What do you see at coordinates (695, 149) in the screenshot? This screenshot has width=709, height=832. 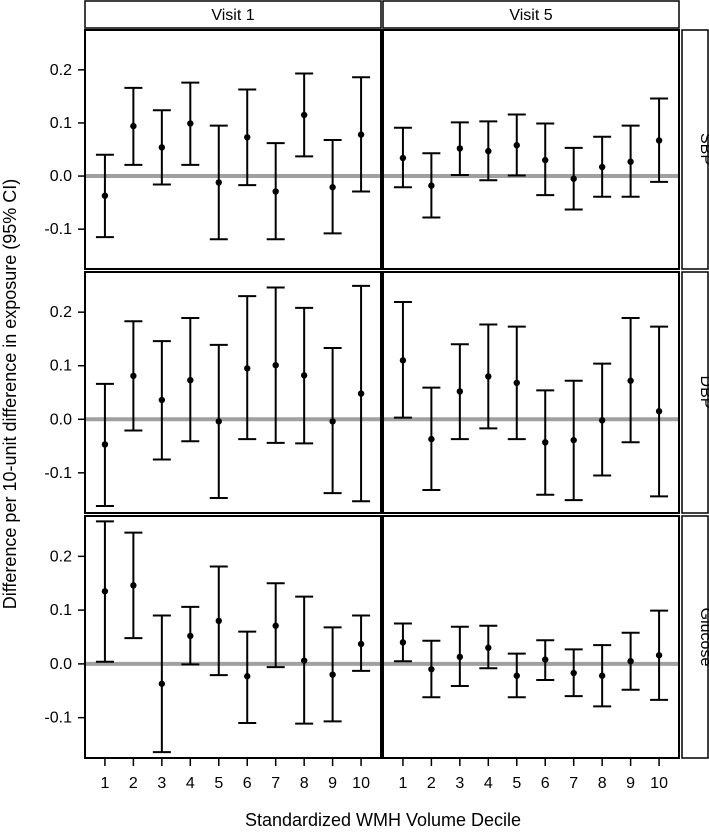 I see `strip-sbp` at bounding box center [695, 149].